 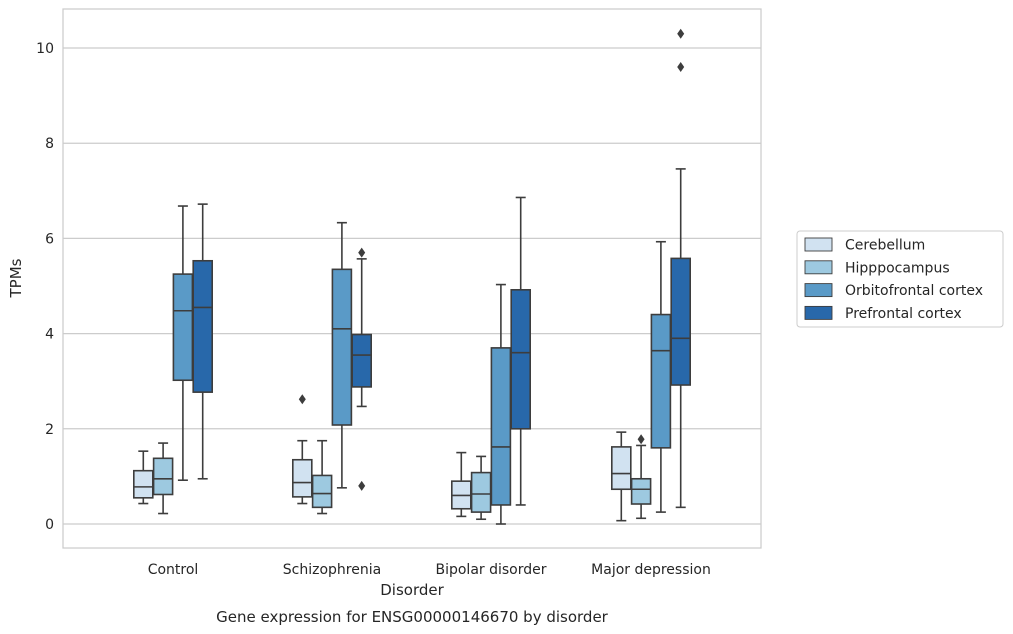 I want to click on legend-frame, so click(x=900, y=279).